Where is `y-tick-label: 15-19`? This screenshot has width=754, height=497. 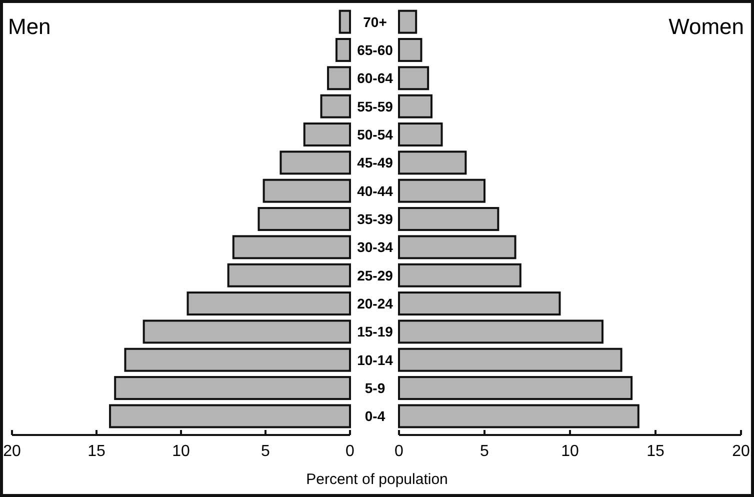 y-tick-label: 15-19 is located at coordinates (375, 332).